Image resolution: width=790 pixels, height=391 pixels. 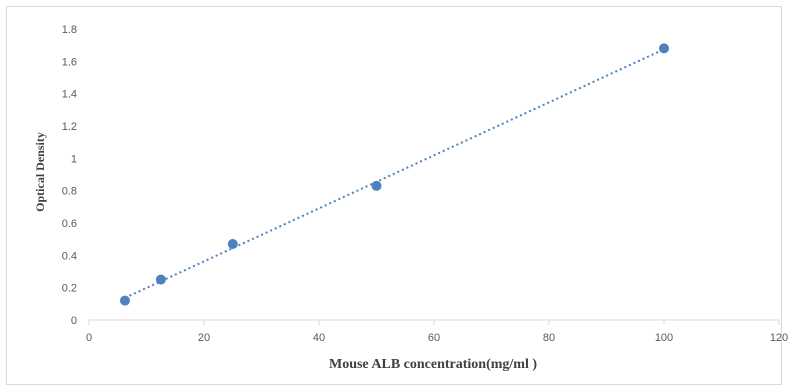 I want to click on x-tick-label: 0, so click(x=89, y=338).